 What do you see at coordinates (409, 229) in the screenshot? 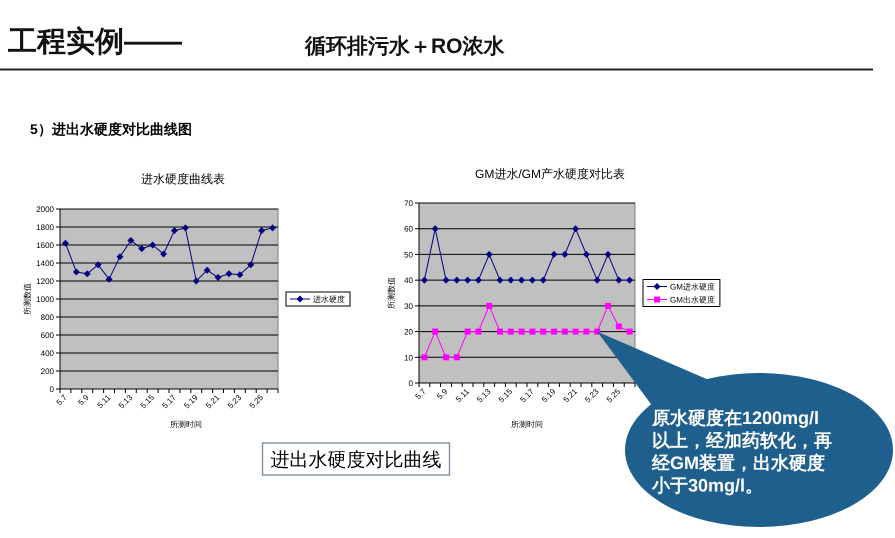
I see `y-tick-label: 60` at bounding box center [409, 229].